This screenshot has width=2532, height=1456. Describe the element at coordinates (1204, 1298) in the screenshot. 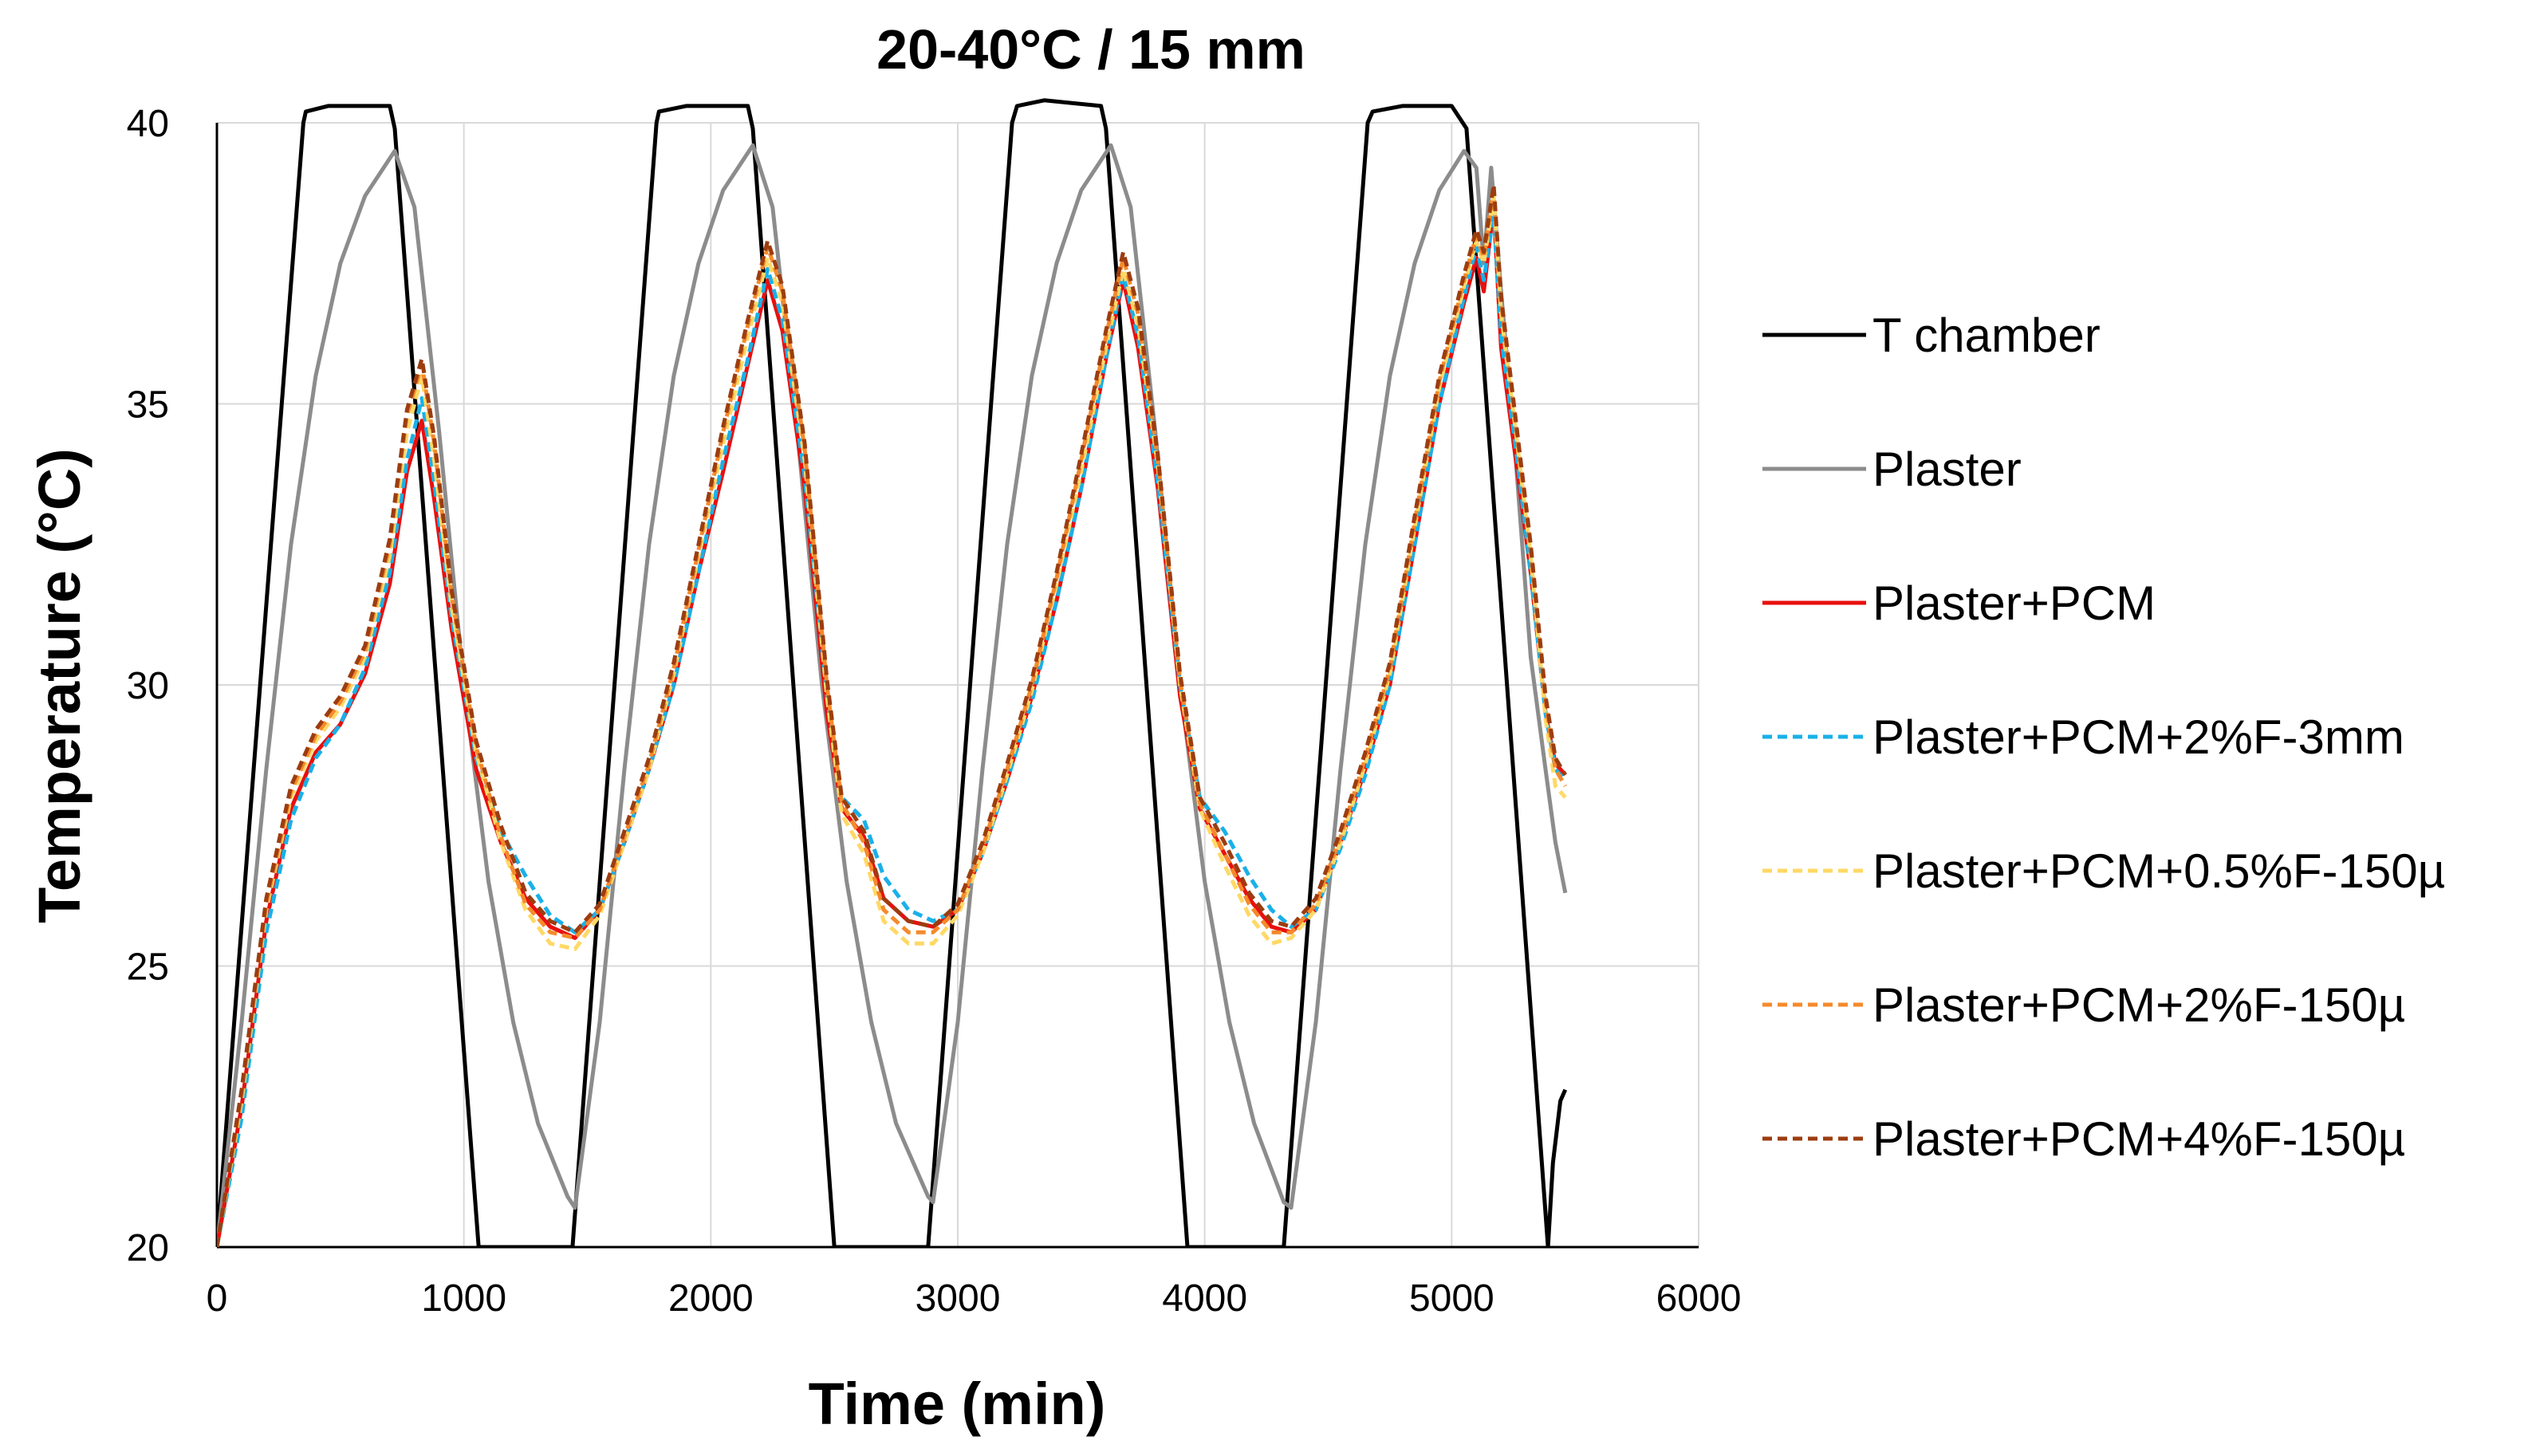

I see `x-tick-label: 4000` at that location.